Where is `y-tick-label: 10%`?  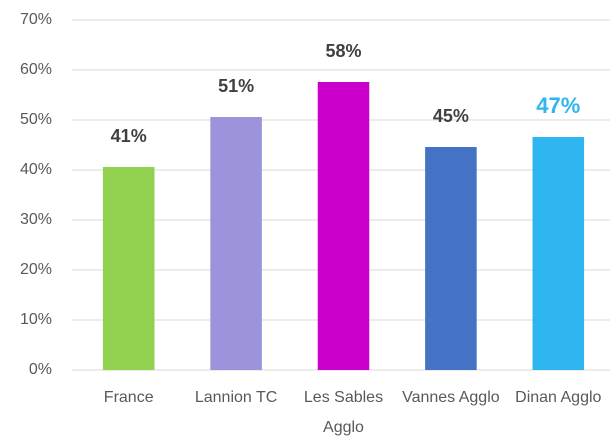 y-tick-label: 10% is located at coordinates (36, 319).